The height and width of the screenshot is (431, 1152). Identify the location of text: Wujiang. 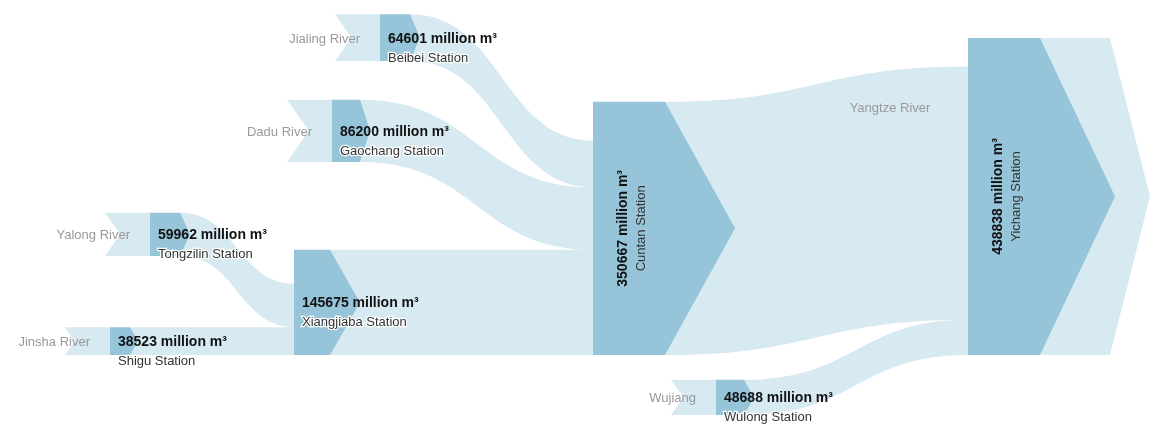
(672, 398).